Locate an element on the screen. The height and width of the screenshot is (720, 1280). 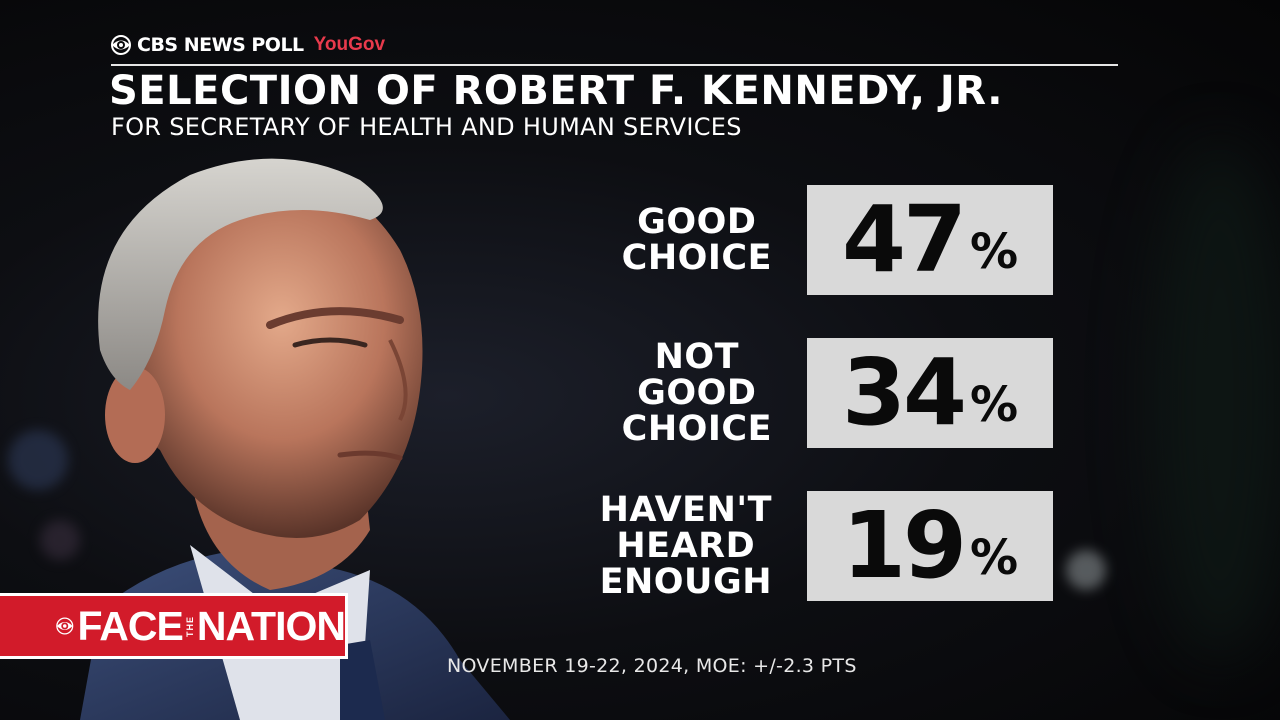
result-value: 47 is located at coordinates (904, 239).